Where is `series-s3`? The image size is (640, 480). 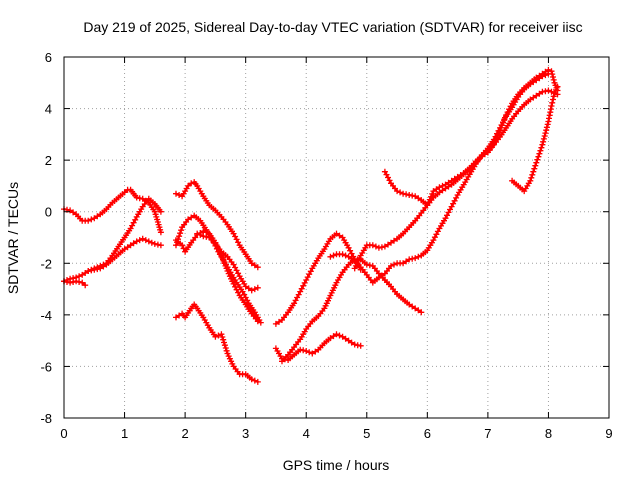 series-s3 is located at coordinates (75, 283).